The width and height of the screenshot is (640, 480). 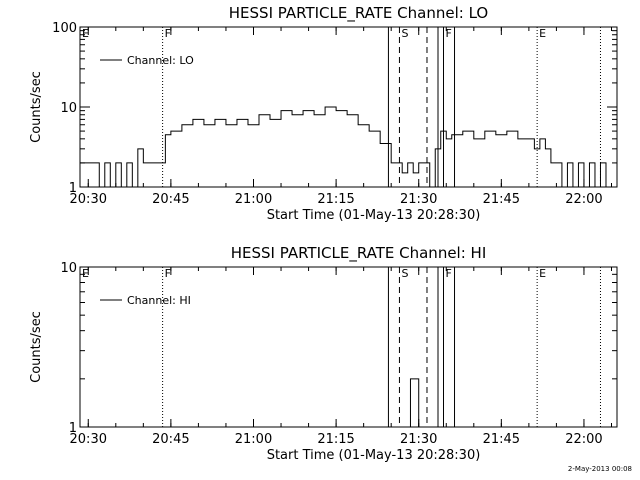 I want to click on chart1-y-axis-label: Counts/sec, so click(x=36, y=107).